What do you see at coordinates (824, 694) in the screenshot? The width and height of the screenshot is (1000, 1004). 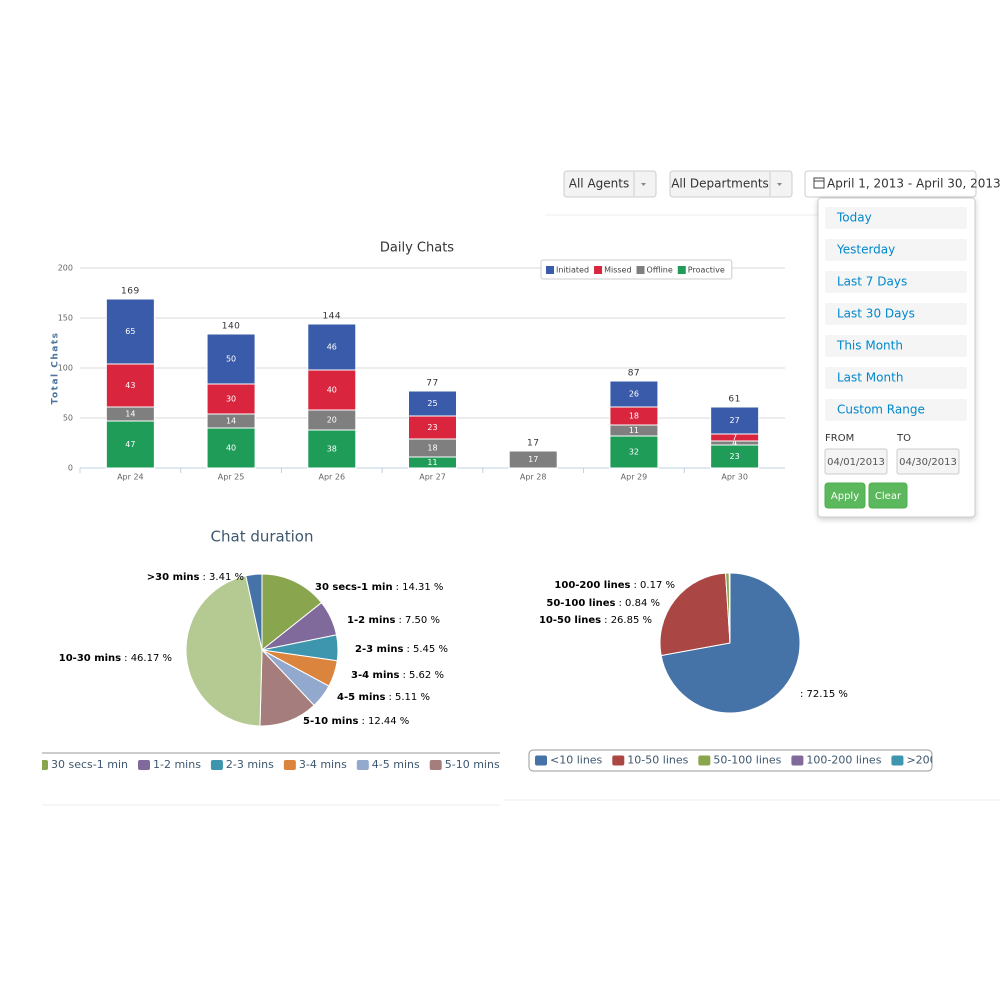 I see `slice-label: : 72.15 %` at bounding box center [824, 694].